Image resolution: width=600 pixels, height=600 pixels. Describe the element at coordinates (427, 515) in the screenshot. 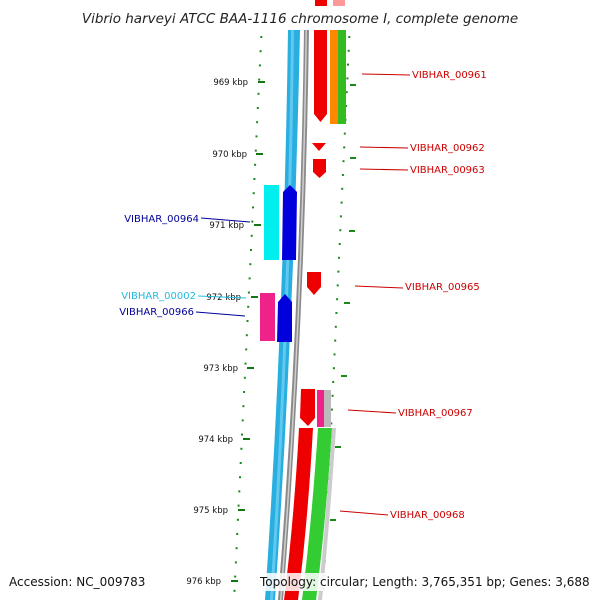

I see `gene-label-vibhar-00968: VIBHAR_00968` at that location.